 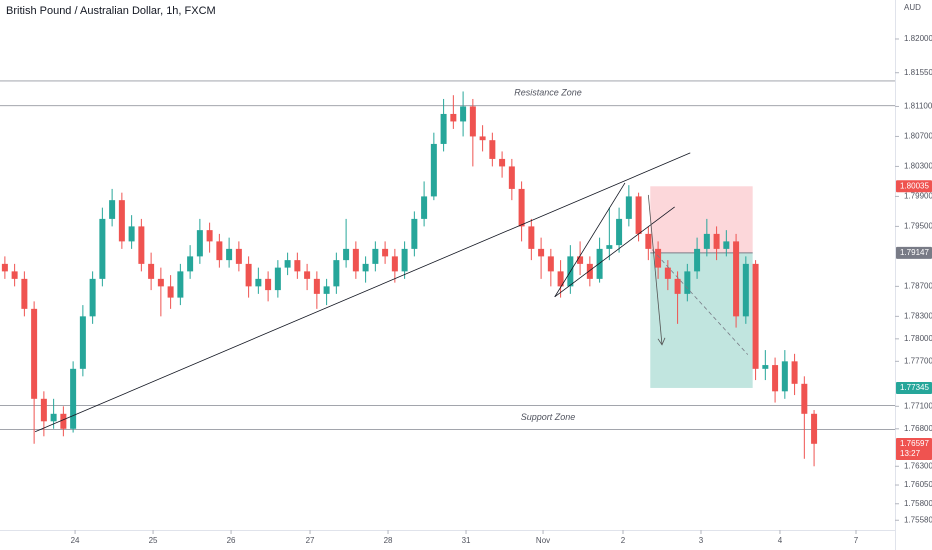 What do you see at coordinates (910, 453) in the screenshot?
I see `price-tag-countdown: 13:27` at bounding box center [910, 453].